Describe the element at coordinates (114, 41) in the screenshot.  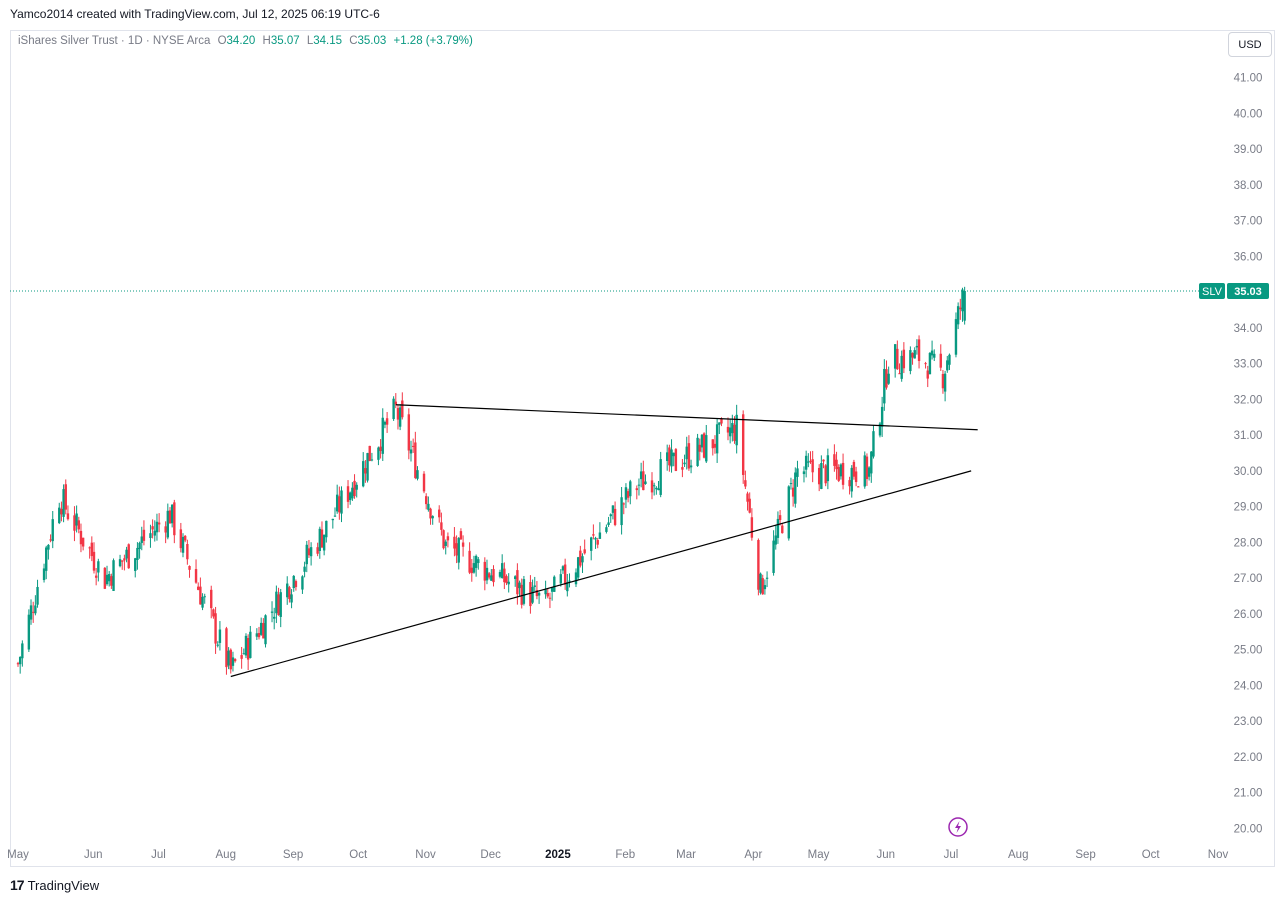
I see `symbol-name: iShares Silver Trust · 1D · NYSE Arca` at that location.